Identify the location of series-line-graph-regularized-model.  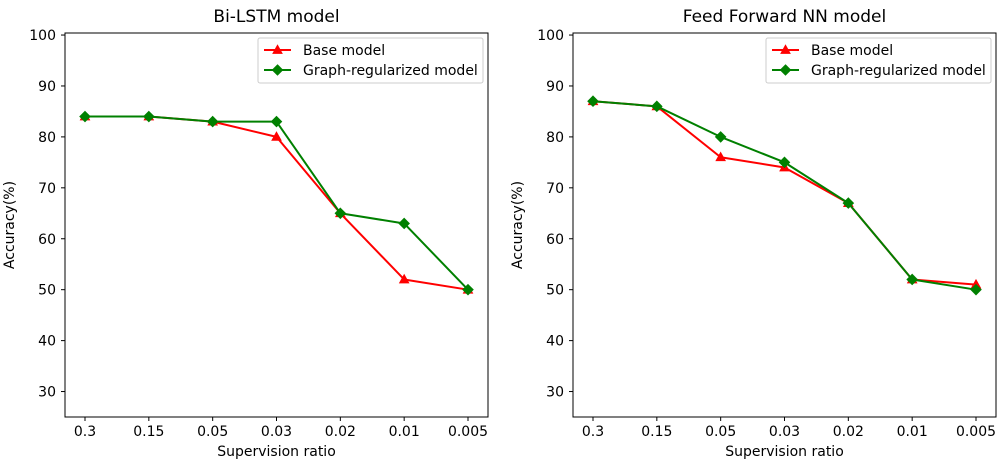
(277, 203).